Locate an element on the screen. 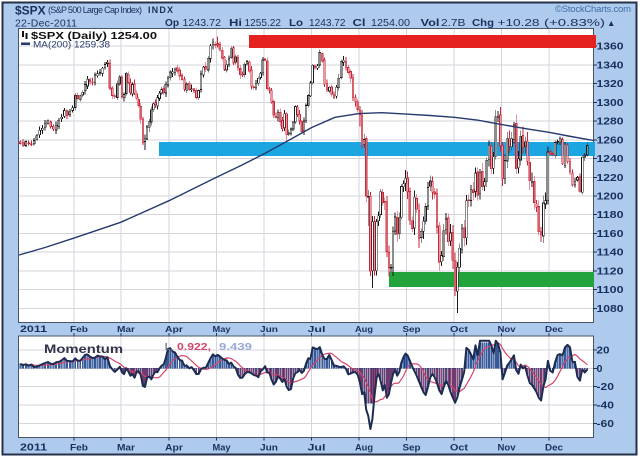  svg-text: -60 is located at coordinates (606, 424).